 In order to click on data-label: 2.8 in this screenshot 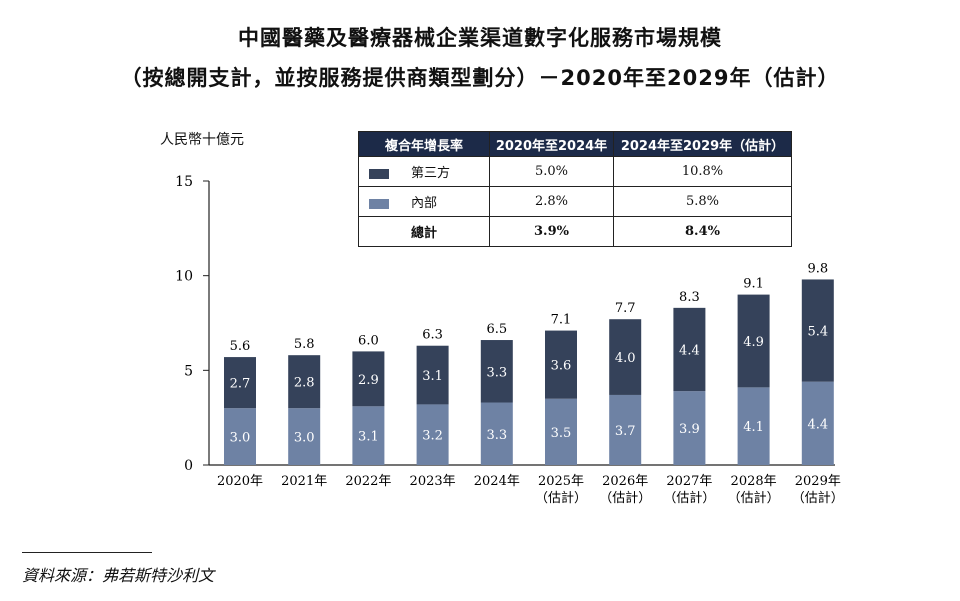, I will do `click(304, 383)`.